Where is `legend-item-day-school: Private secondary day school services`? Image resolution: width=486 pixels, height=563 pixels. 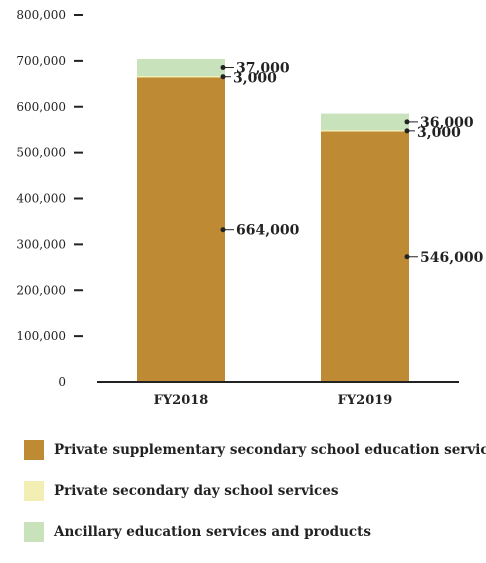
legend-item-day-school: Private secondary day school services is located at coordinates (254, 491).